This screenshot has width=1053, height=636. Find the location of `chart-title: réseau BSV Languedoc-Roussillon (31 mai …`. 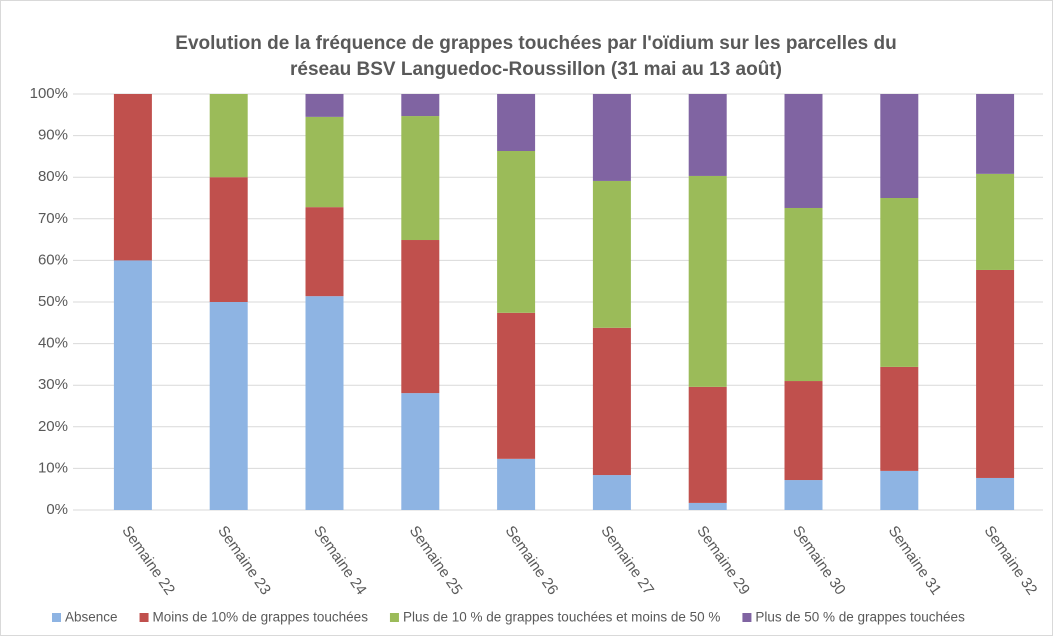

chart-title: réseau BSV Languedoc-Roussillon (31 mai … is located at coordinates (536, 69).